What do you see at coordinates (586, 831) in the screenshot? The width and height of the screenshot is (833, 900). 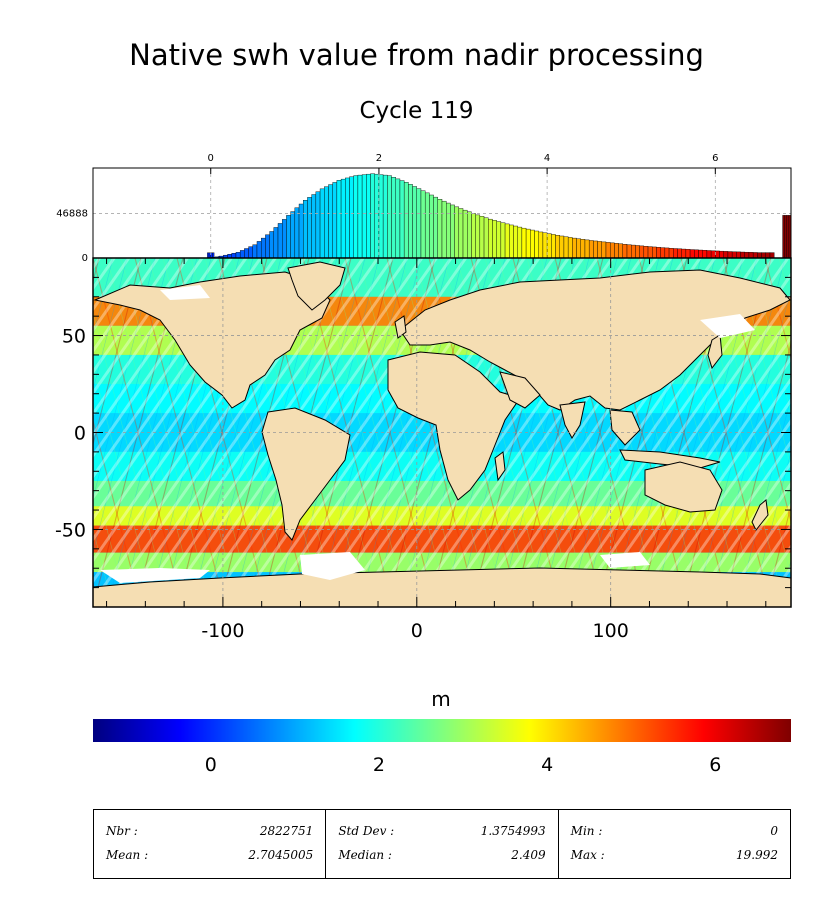 I see `min-label: Min :` at bounding box center [586, 831].